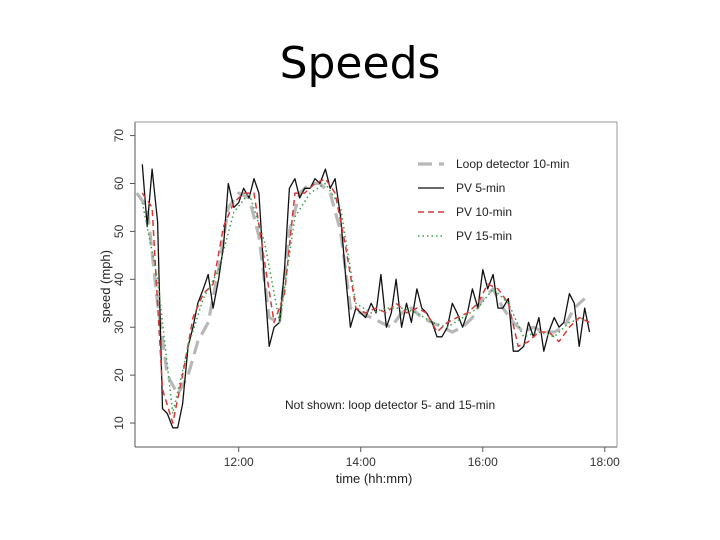  Describe the element at coordinates (119, 183) in the screenshot. I see `y-tick-label: 60` at that location.